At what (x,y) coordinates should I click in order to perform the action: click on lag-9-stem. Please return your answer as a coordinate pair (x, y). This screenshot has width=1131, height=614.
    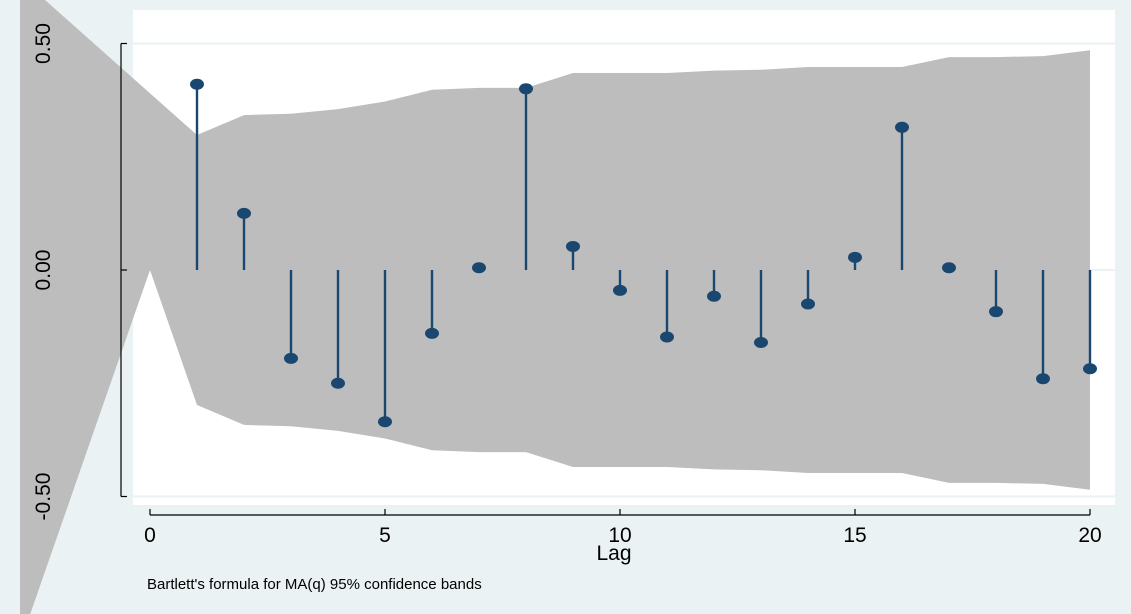
    Looking at the image, I should click on (573, 255).